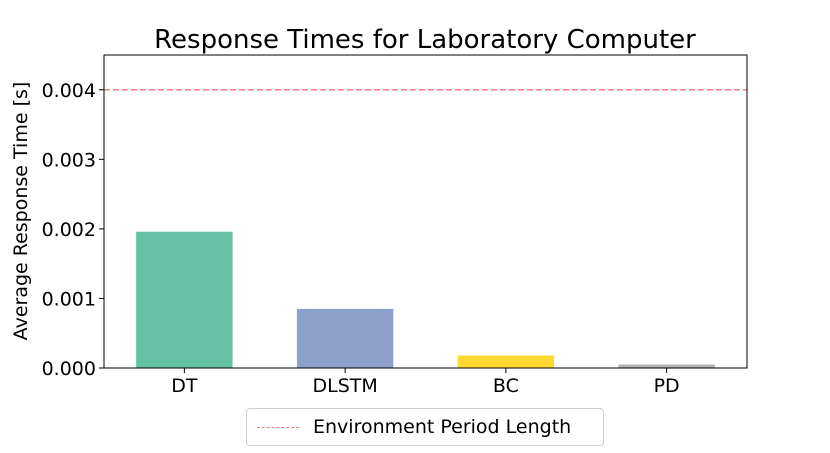 The height and width of the screenshot is (453, 830). Describe the element at coordinates (184, 386) in the screenshot. I see `x-tick-label: DT` at that location.